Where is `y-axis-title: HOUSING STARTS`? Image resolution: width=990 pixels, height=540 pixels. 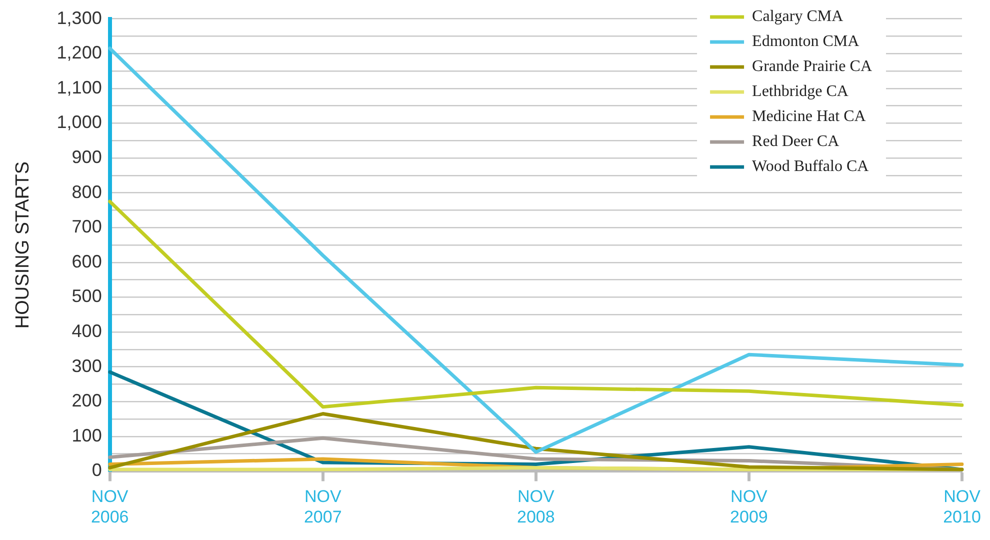
y-axis-title: HOUSING STARTS is located at coordinates (23, 245).